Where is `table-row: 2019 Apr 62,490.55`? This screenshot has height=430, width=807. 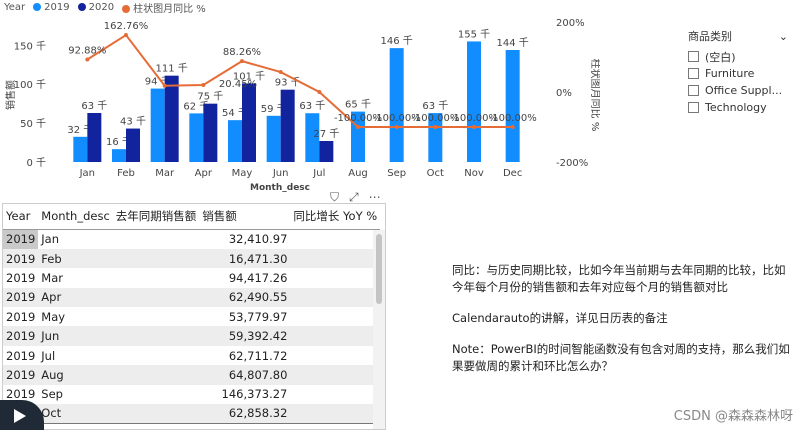
table-row: 2019 Apr 62,490.55 is located at coordinates (192, 297).